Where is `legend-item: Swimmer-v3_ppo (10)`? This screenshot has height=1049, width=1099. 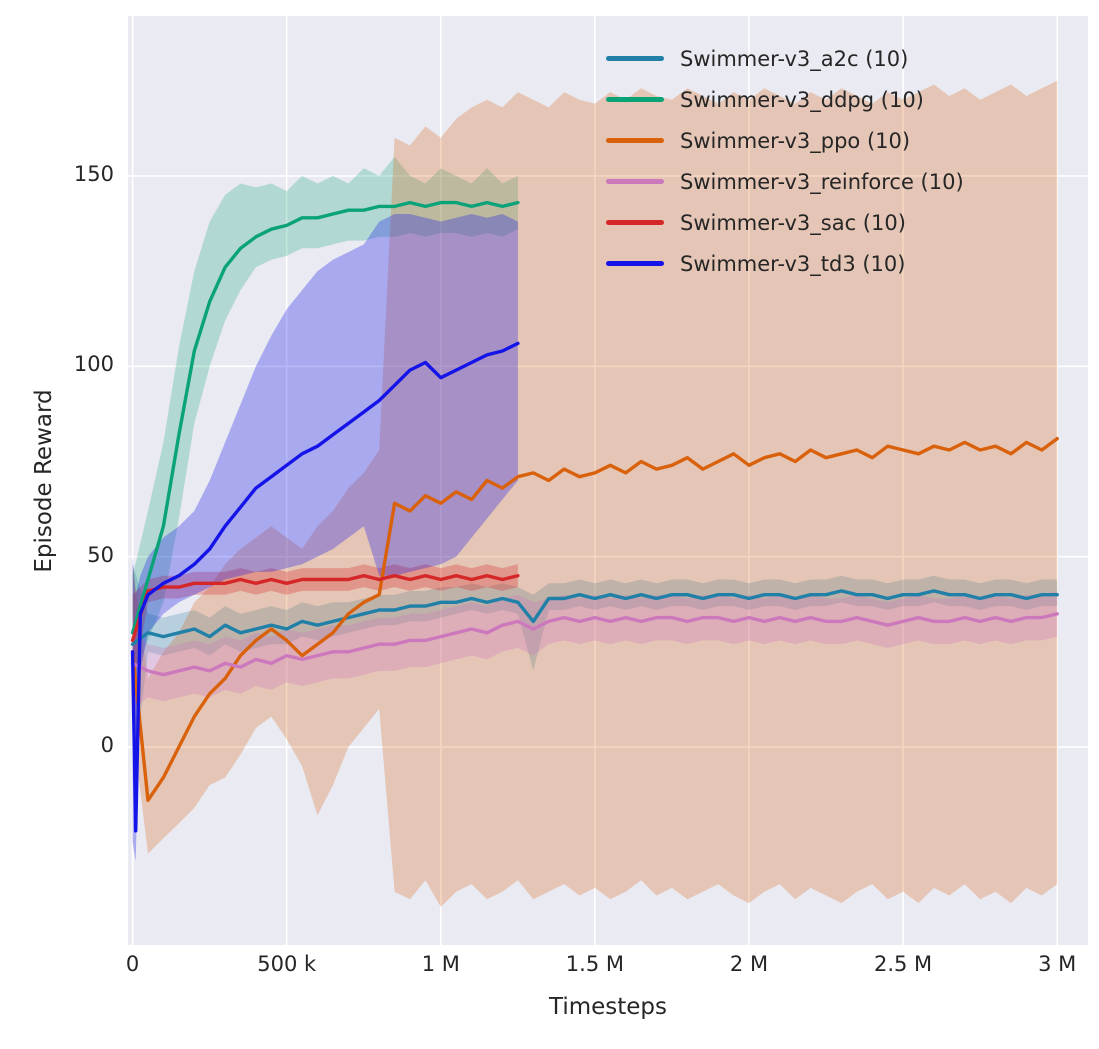
legend-item: Swimmer-v3_ppo (10) is located at coordinates (785, 140).